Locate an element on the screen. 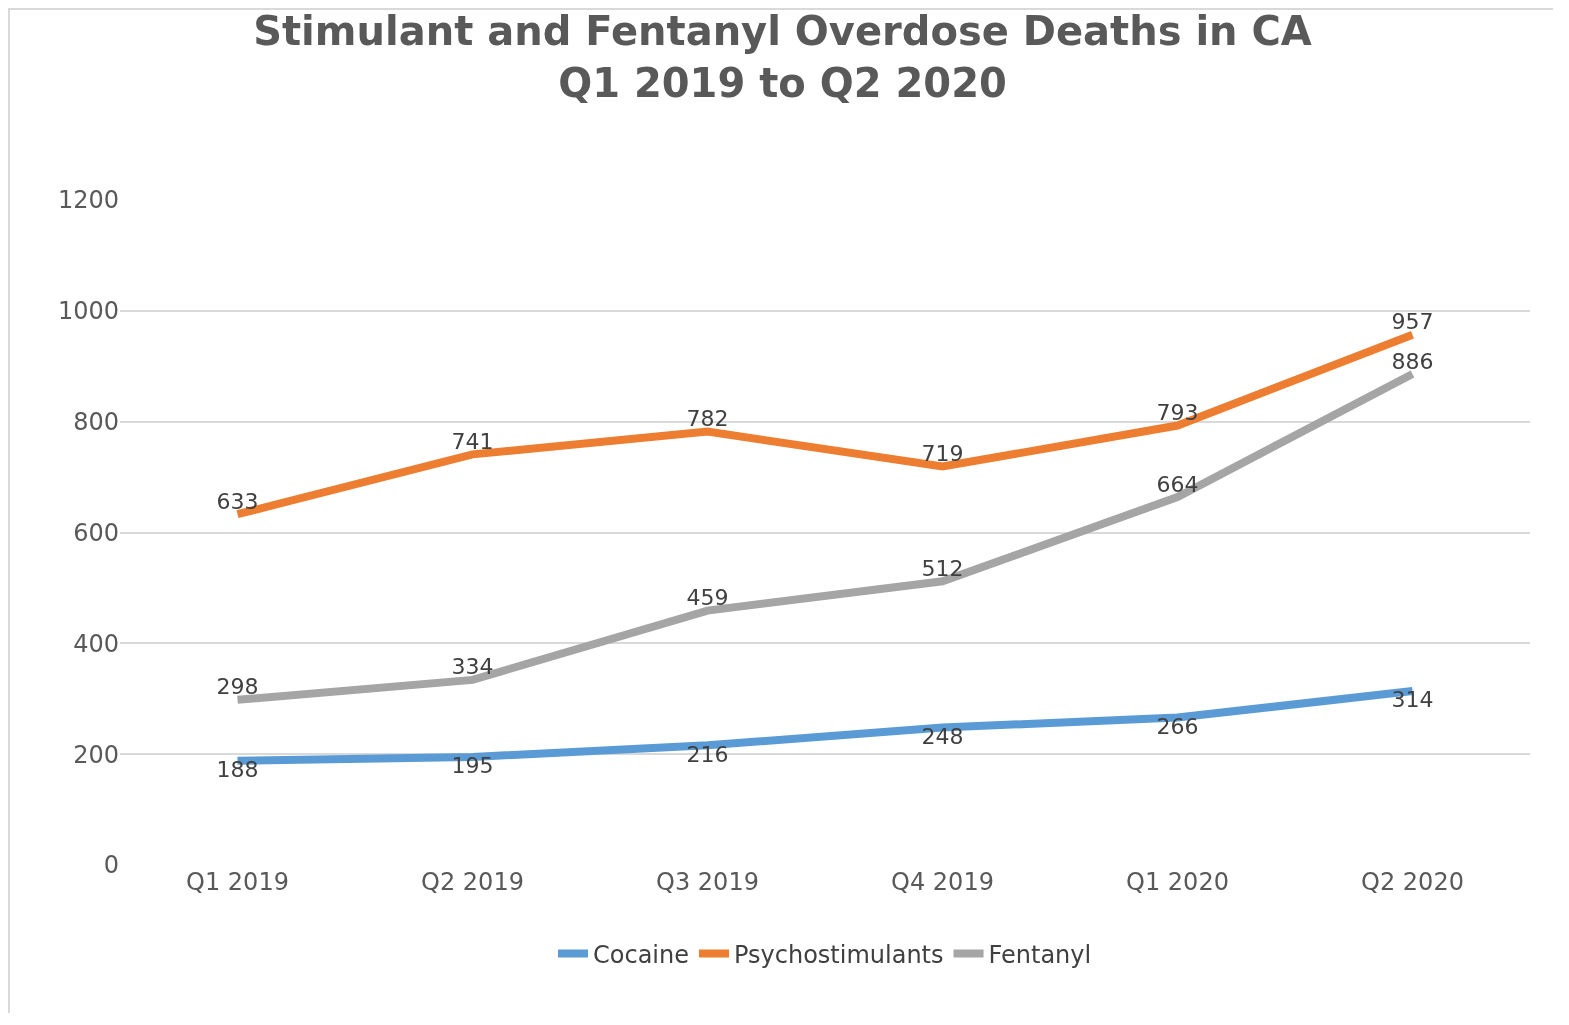 The width and height of the screenshot is (1569, 1025). data-label: 512 is located at coordinates (942, 568).